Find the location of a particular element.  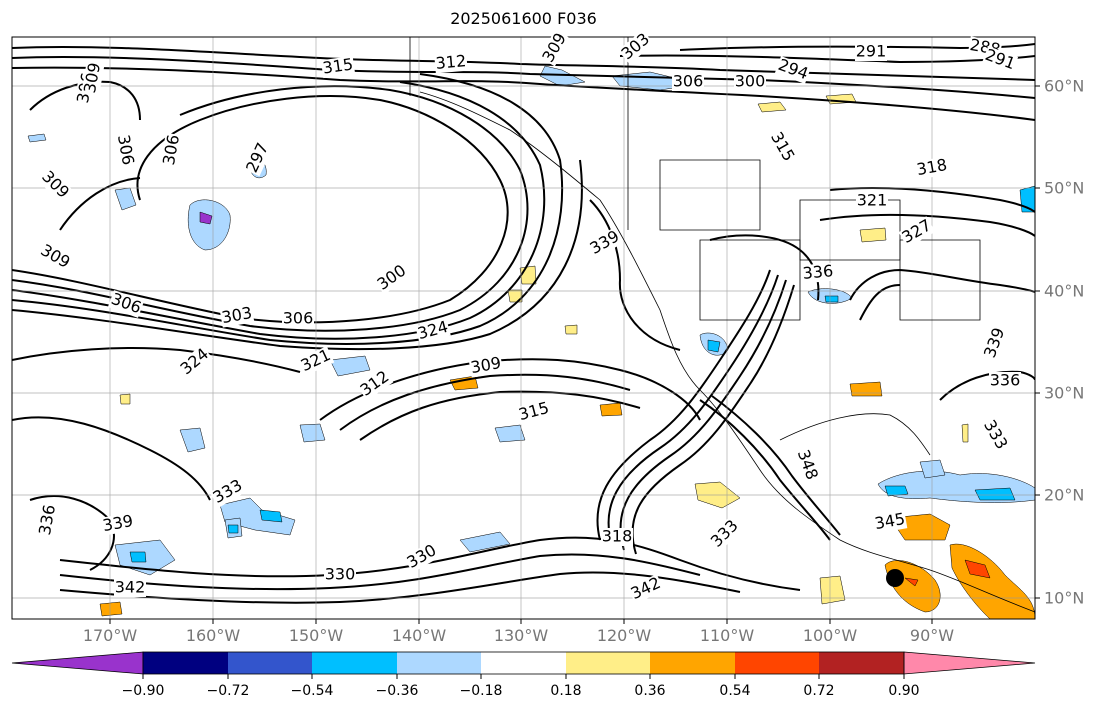

contour-label: 312 is located at coordinates (451, 62).